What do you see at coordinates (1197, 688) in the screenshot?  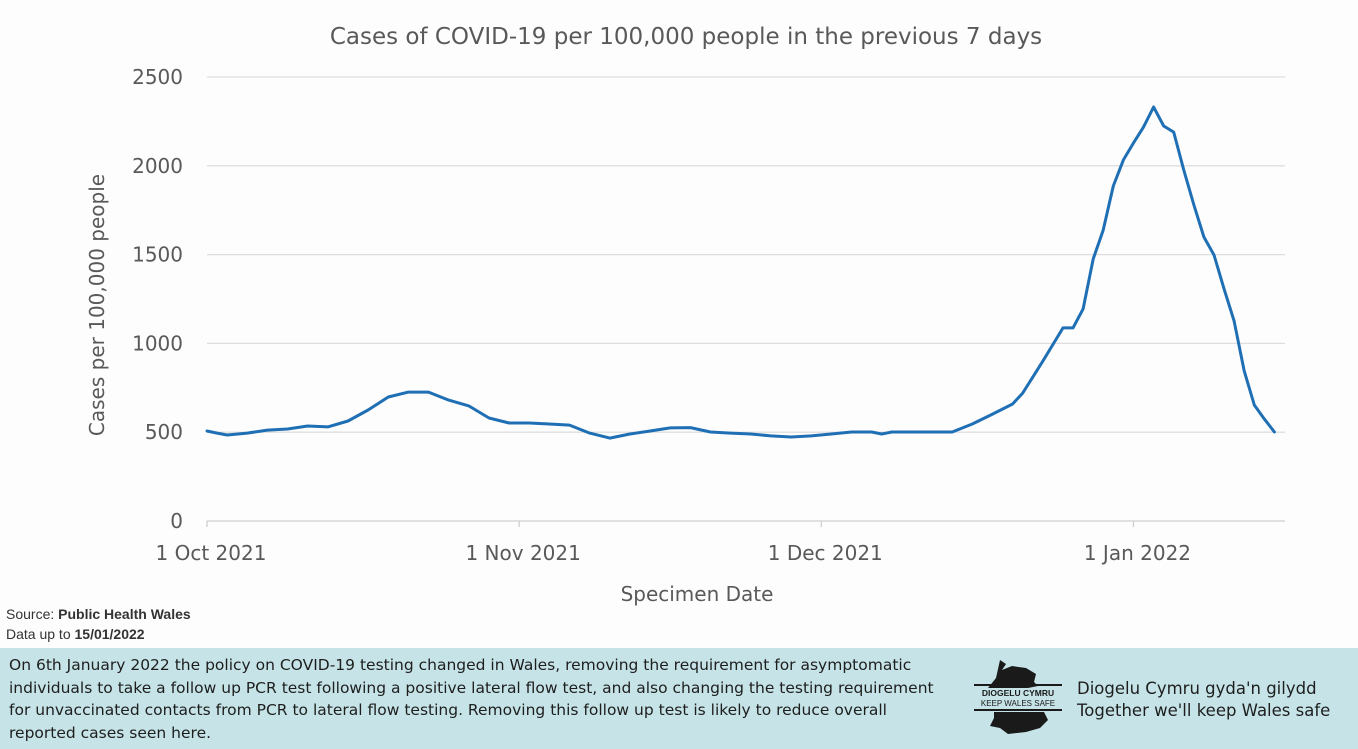 I see `tagline-welsh: Diogelu Cymru gyda'n gilydd` at bounding box center [1197, 688].